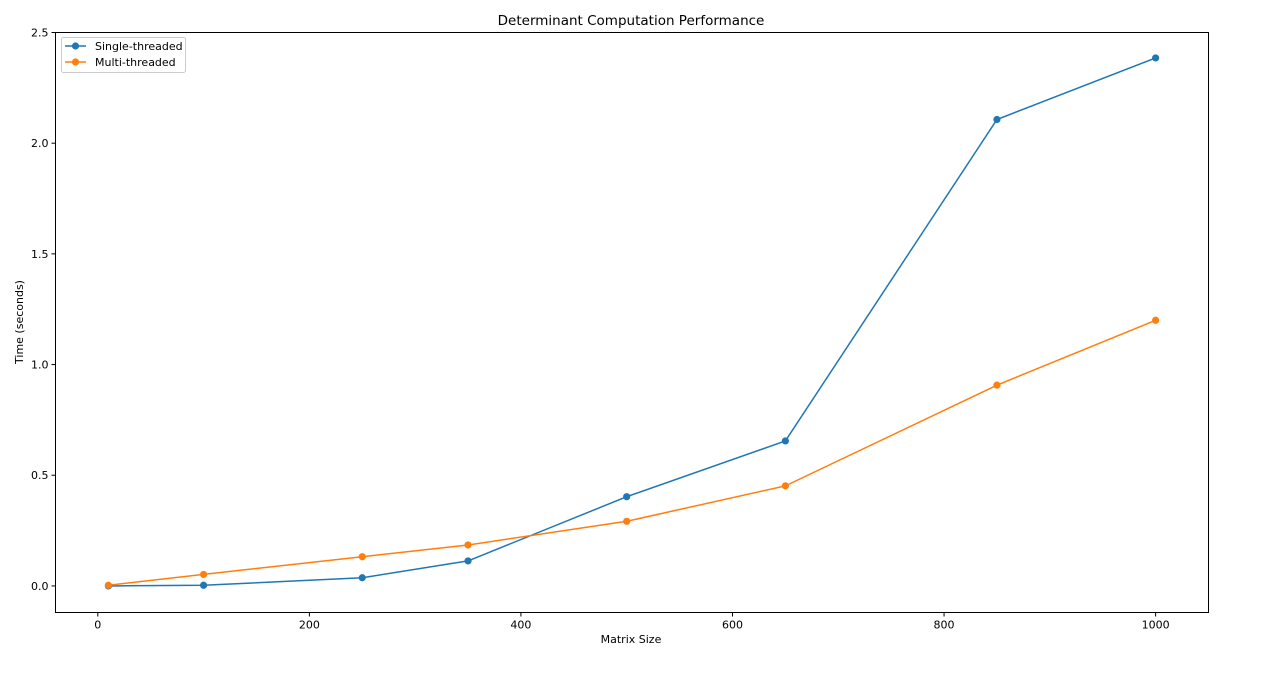  I want to click on y-axis: 0.0 0.5 1.0 1.5 2.0 2.5, so click(43, 310).